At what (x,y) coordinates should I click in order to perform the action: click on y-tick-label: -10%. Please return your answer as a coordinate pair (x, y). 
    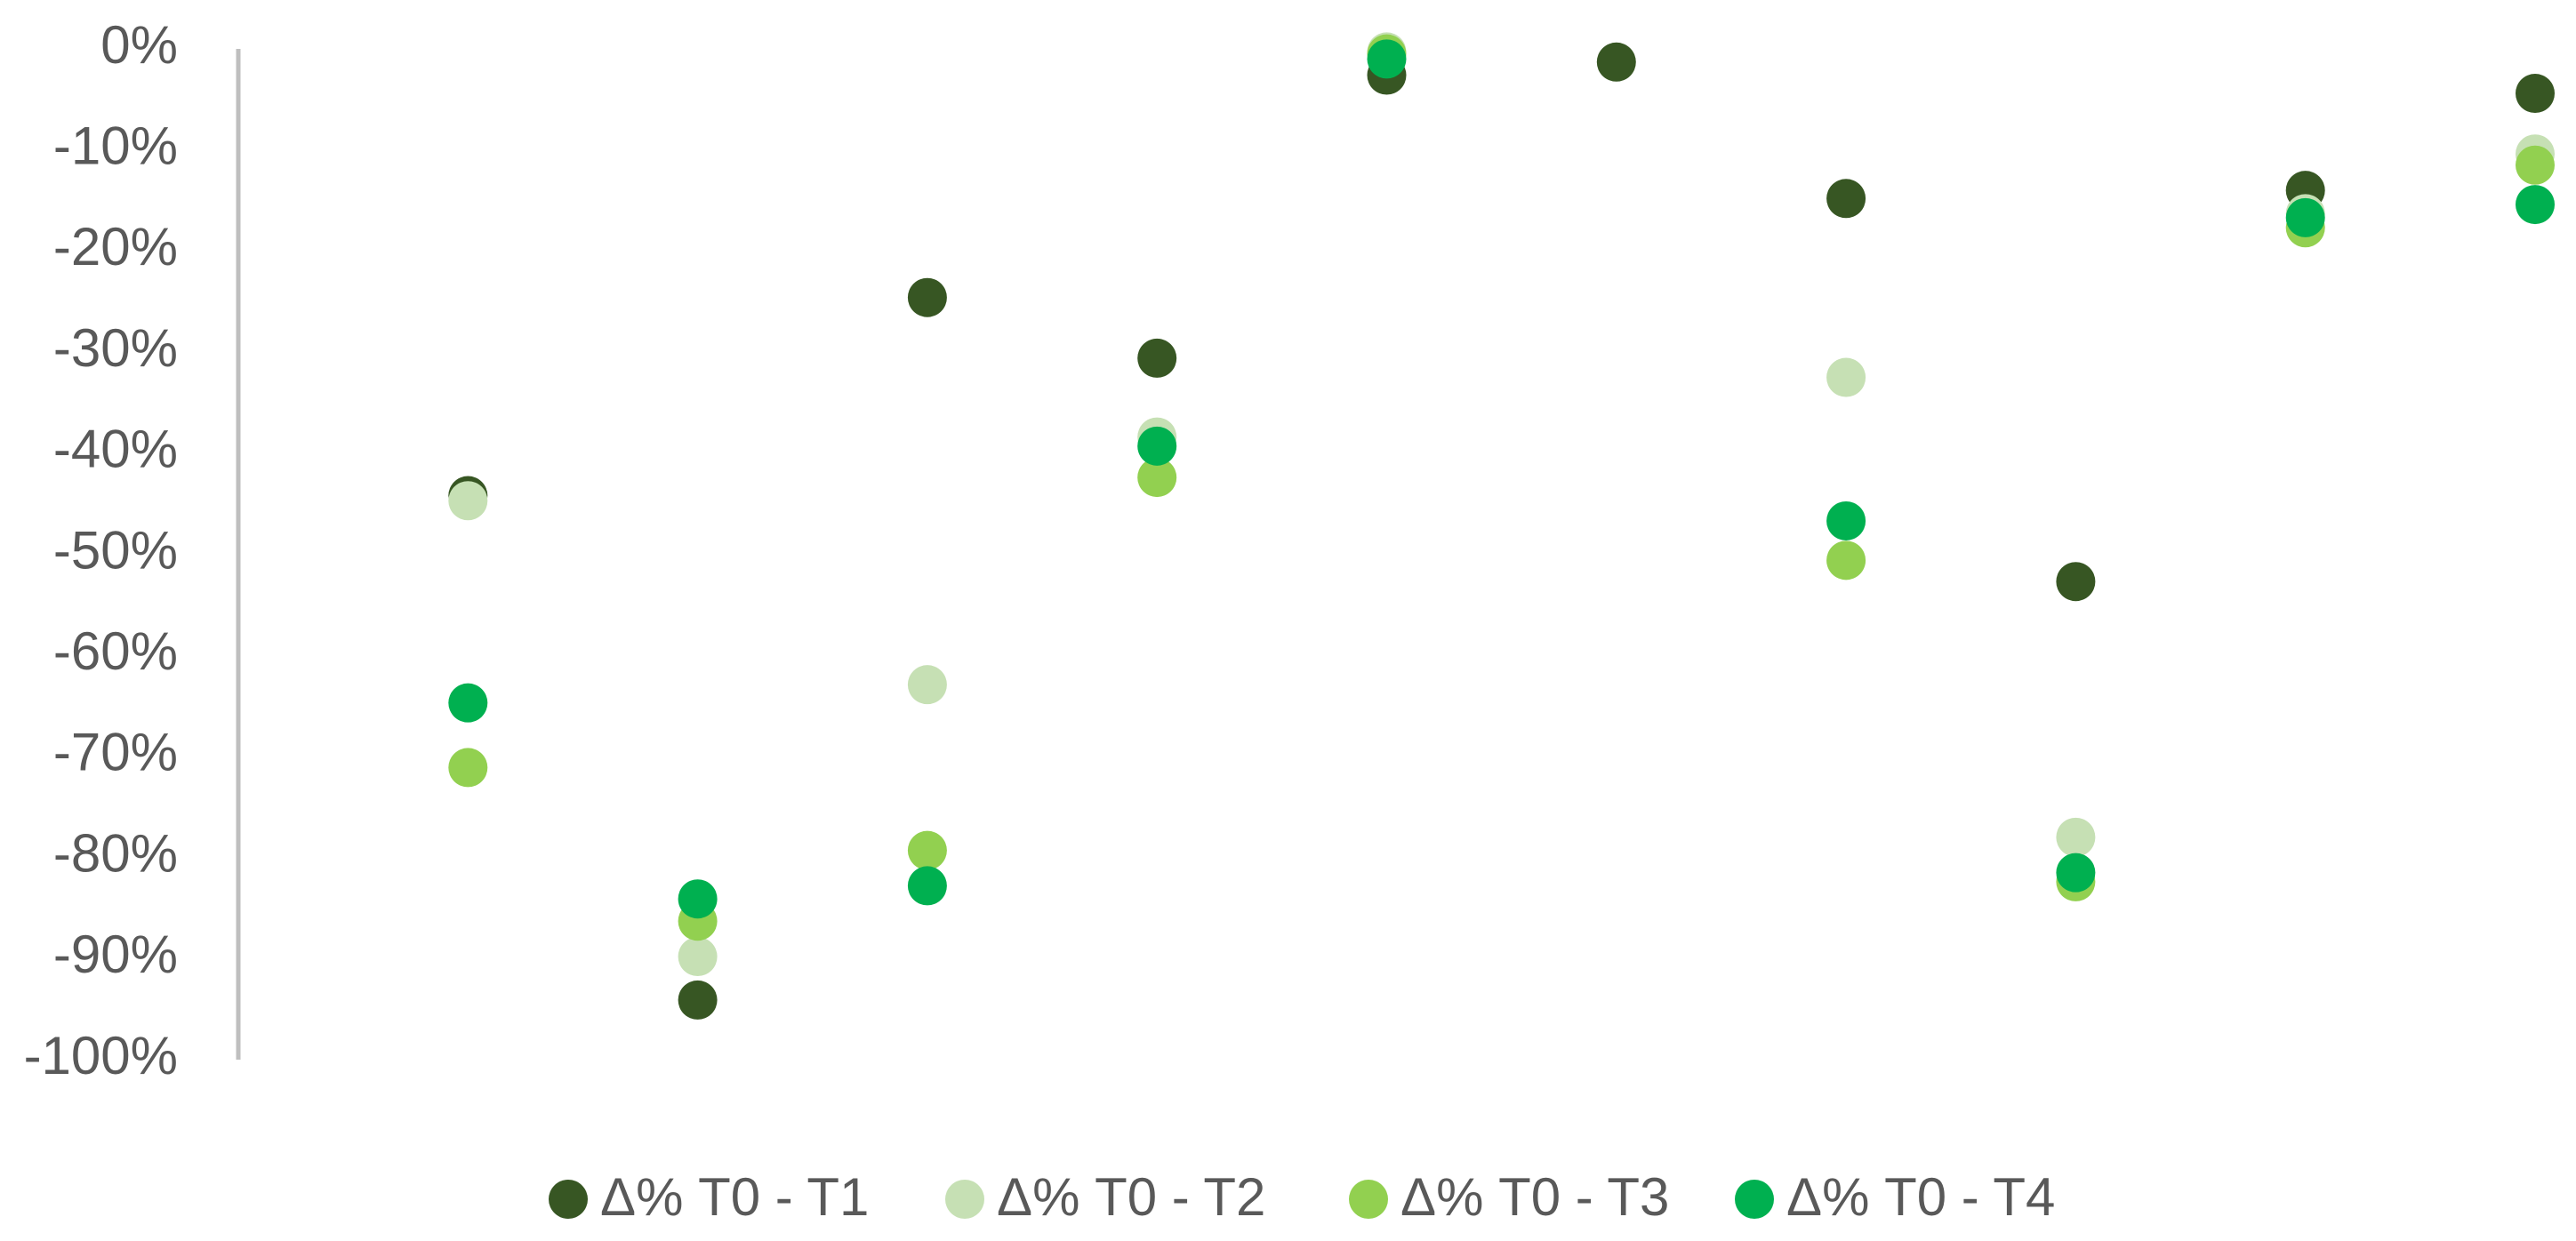
    Looking at the image, I should click on (115, 146).